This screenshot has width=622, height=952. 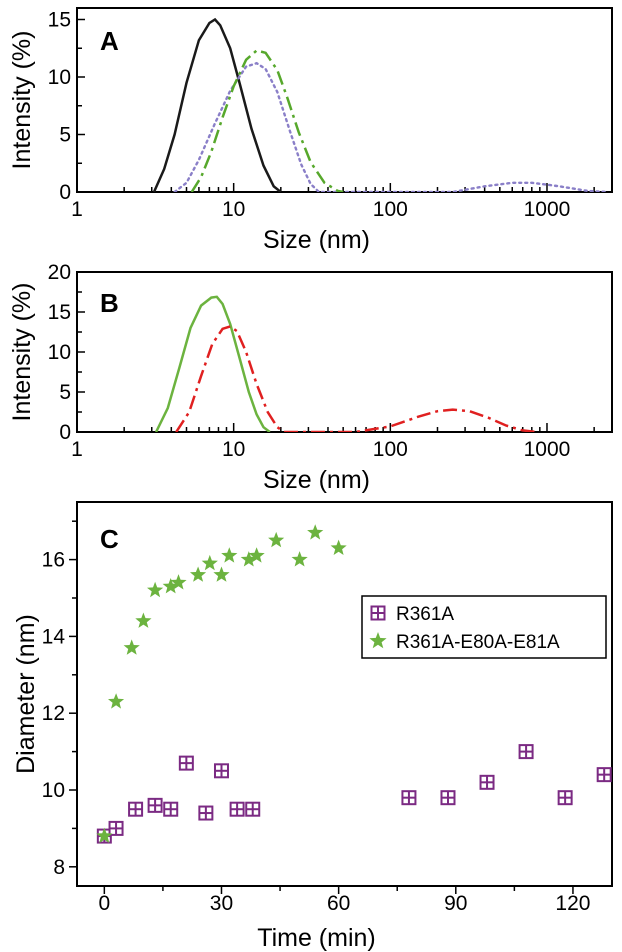 I want to click on panel-label: C, so click(x=109, y=539).